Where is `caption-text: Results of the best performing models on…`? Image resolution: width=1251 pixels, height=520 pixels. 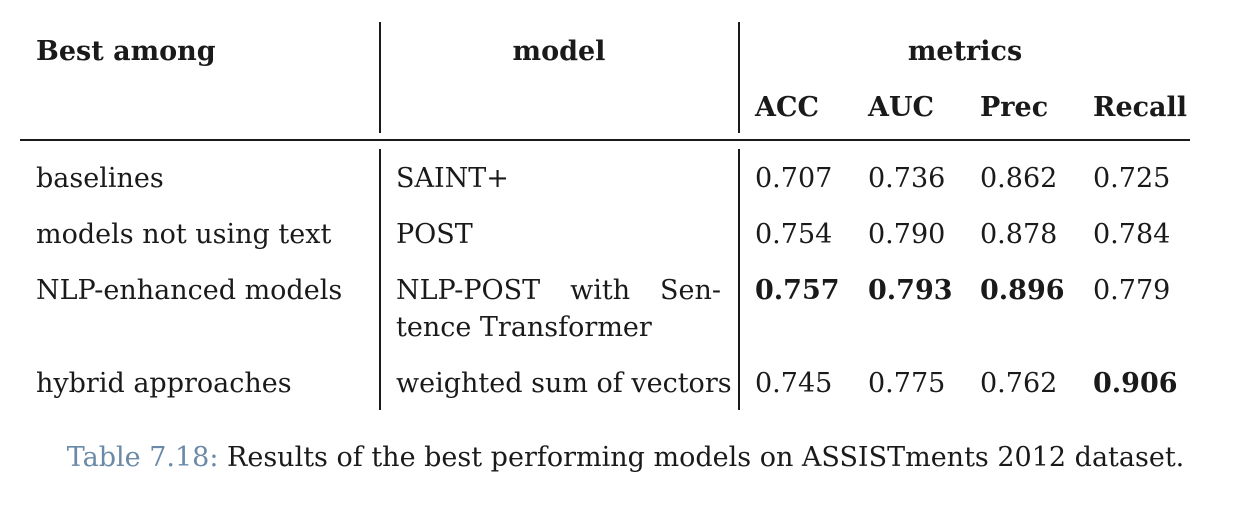 caption-text: Results of the best performing models on… is located at coordinates (701, 457).